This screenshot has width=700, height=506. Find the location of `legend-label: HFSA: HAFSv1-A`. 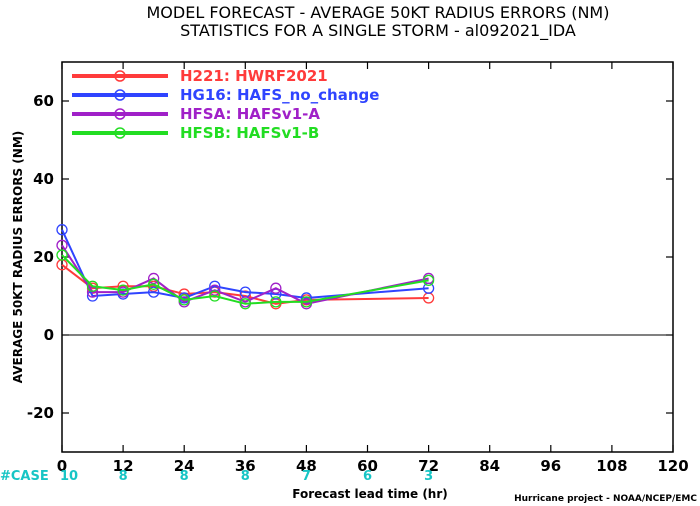

legend-label: HFSA: HAFSv1-A is located at coordinates (250, 114).